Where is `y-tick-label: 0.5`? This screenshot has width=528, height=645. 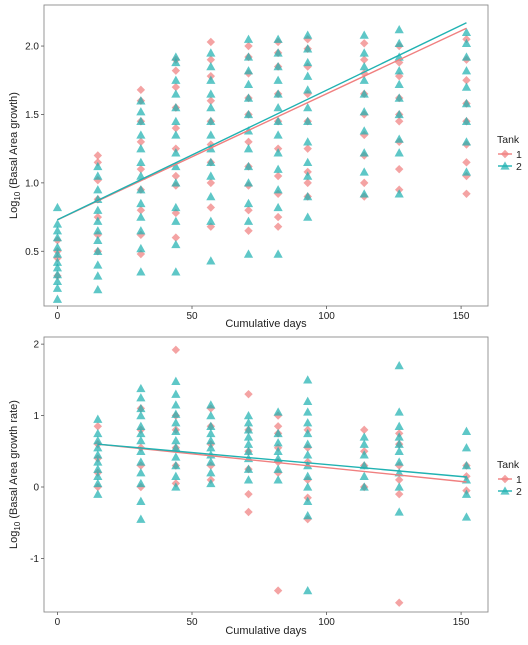
y-tick-label: 0.5 is located at coordinates (32, 252).